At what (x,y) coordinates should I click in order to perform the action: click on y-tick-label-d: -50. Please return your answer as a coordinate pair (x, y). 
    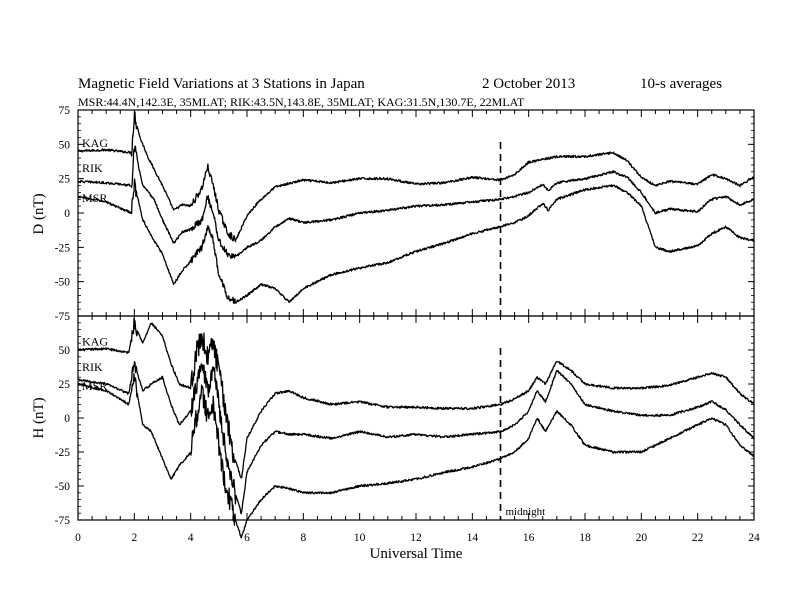
    Looking at the image, I should click on (63, 283).